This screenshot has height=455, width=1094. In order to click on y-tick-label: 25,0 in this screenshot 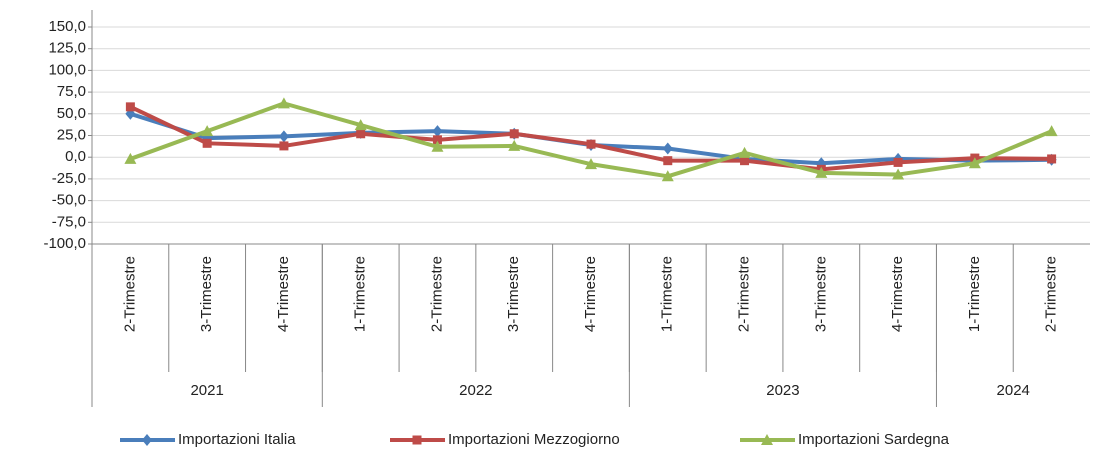, I will do `click(71, 134)`.